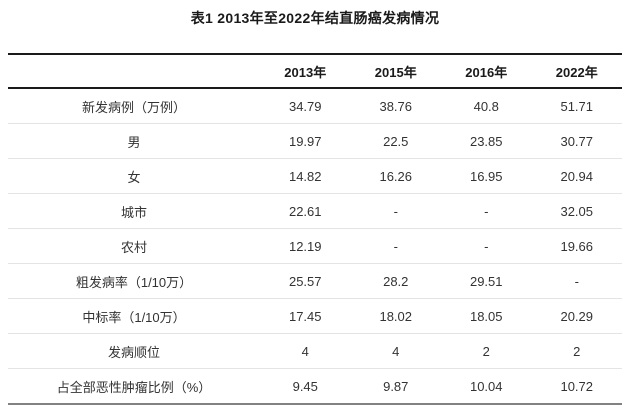 Image resolution: width=630 pixels, height=415 pixels. Describe the element at coordinates (577, 106) in the screenshot. I see `cell-value: 51.71` at that location.